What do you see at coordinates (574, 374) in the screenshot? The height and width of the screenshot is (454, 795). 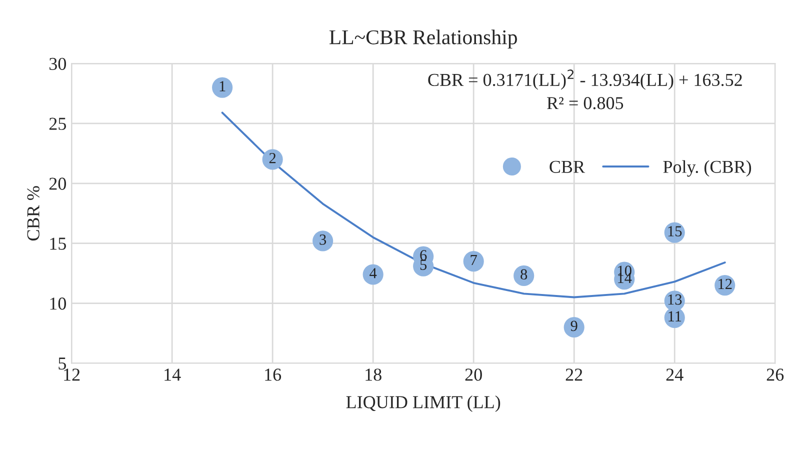 I see `x-tick-label: 22` at bounding box center [574, 374].